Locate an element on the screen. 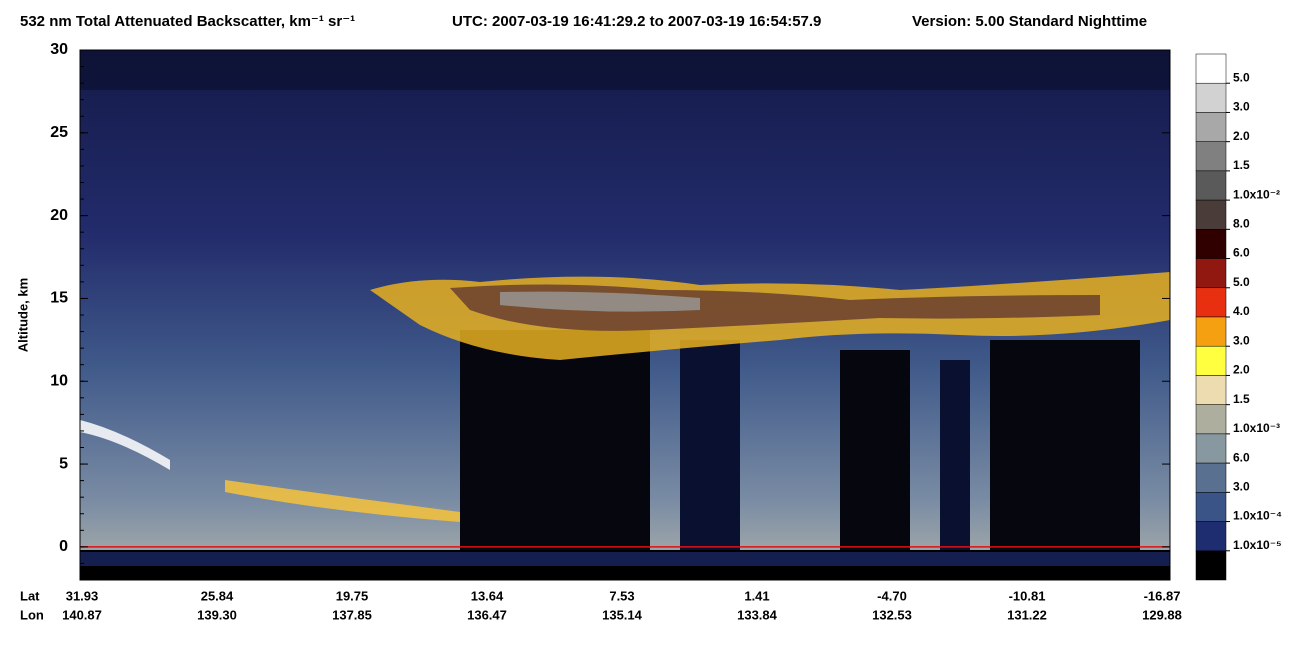 The image size is (1300, 667). colorbar-tick-label: 1.0x10⁻³ is located at coordinates (1256, 428).